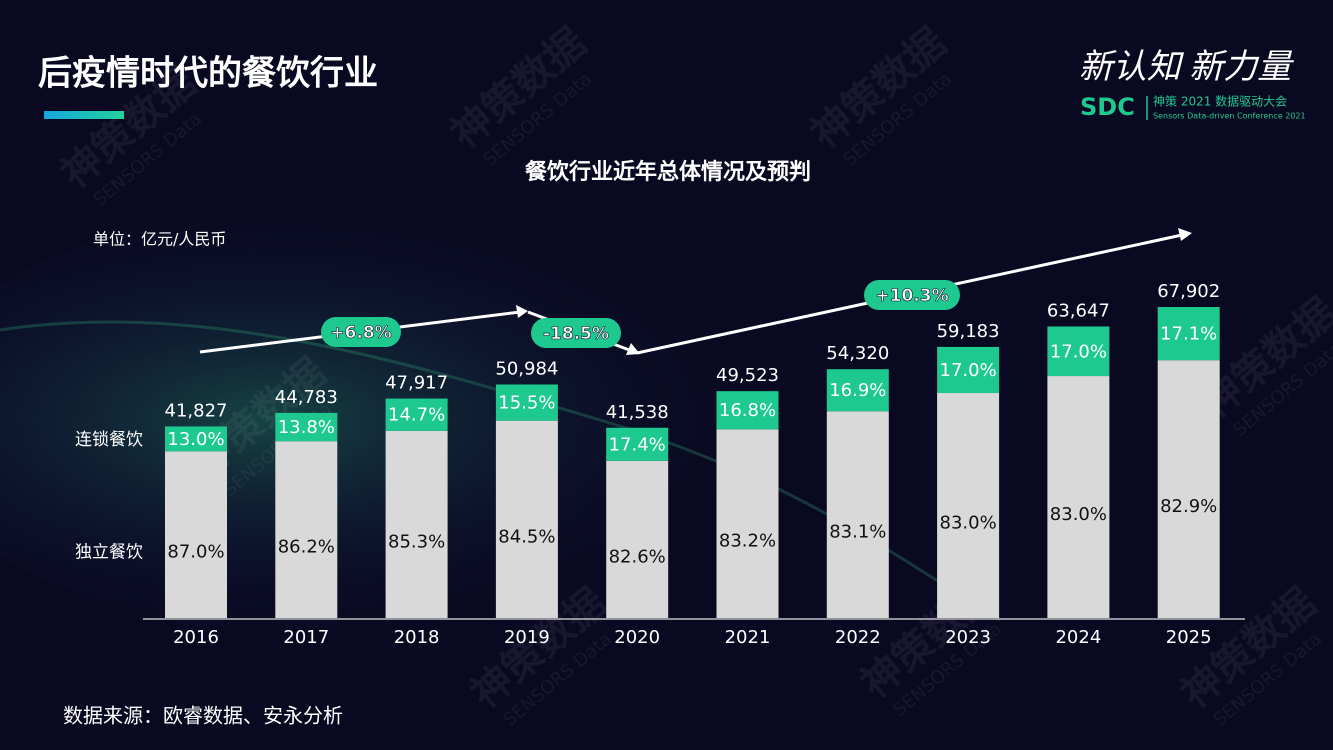 This screenshot has height=750, width=1333. I want to click on segment-label: 15.5%, so click(526, 403).